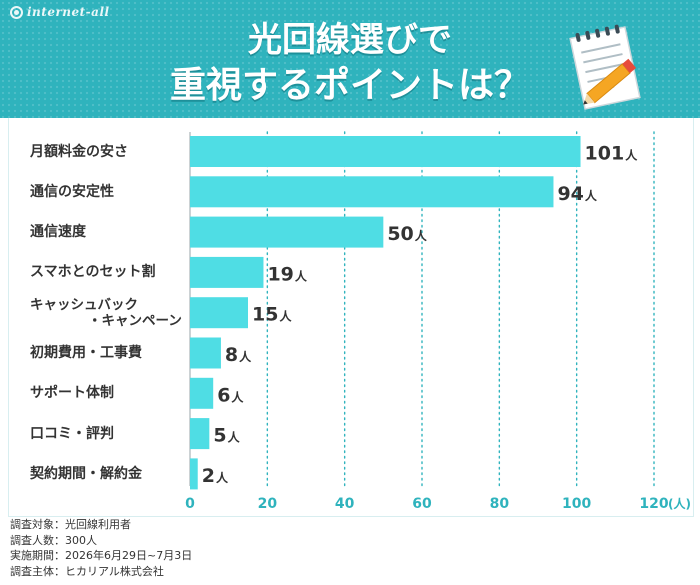 Image resolution: width=700 pixels, height=585 pixels. What do you see at coordinates (349, 85) in the screenshot?
I see `title-line-2: 重視するポイントは？` at bounding box center [349, 85].